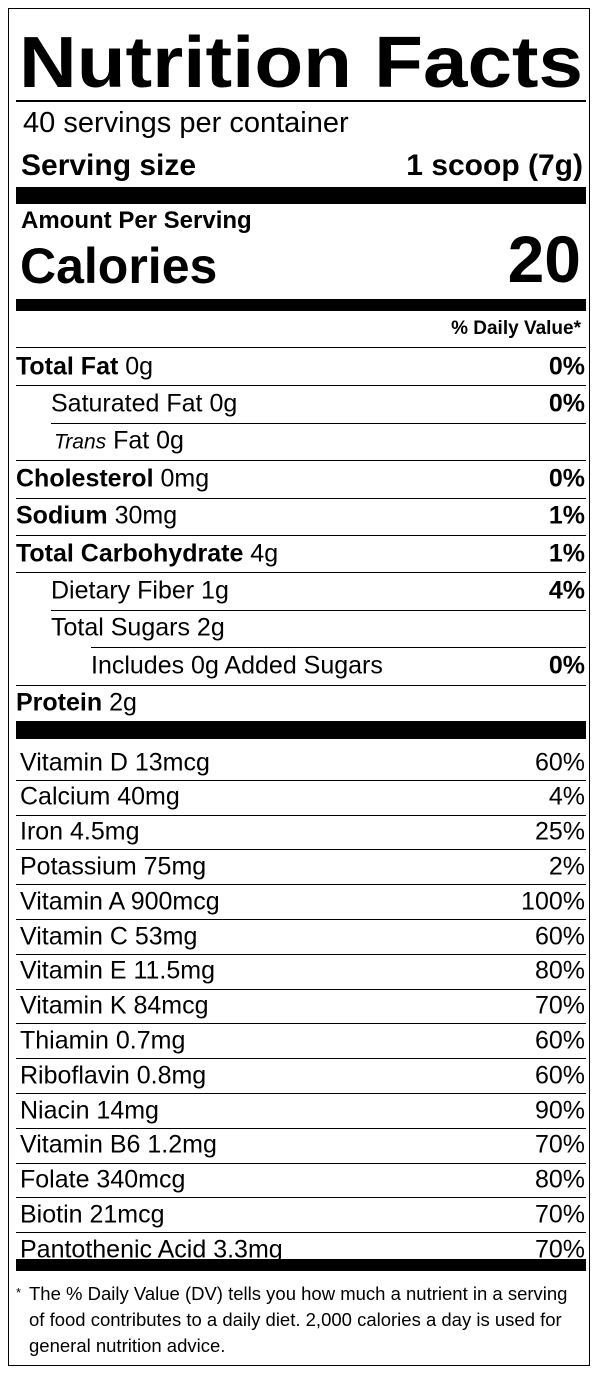 Image resolution: width=600 pixels, height=1375 pixels. What do you see at coordinates (300, 971) in the screenshot?
I see `vitamin-row: Vitamin E 11.5mg 80%` at bounding box center [300, 971].